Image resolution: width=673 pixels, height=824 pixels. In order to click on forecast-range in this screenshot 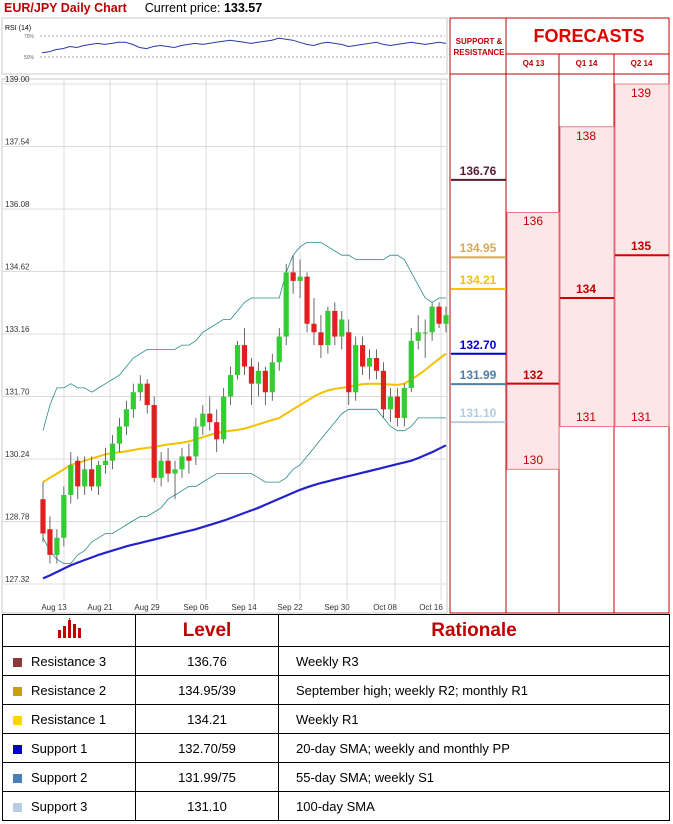, I will do `click(587, 276)`.